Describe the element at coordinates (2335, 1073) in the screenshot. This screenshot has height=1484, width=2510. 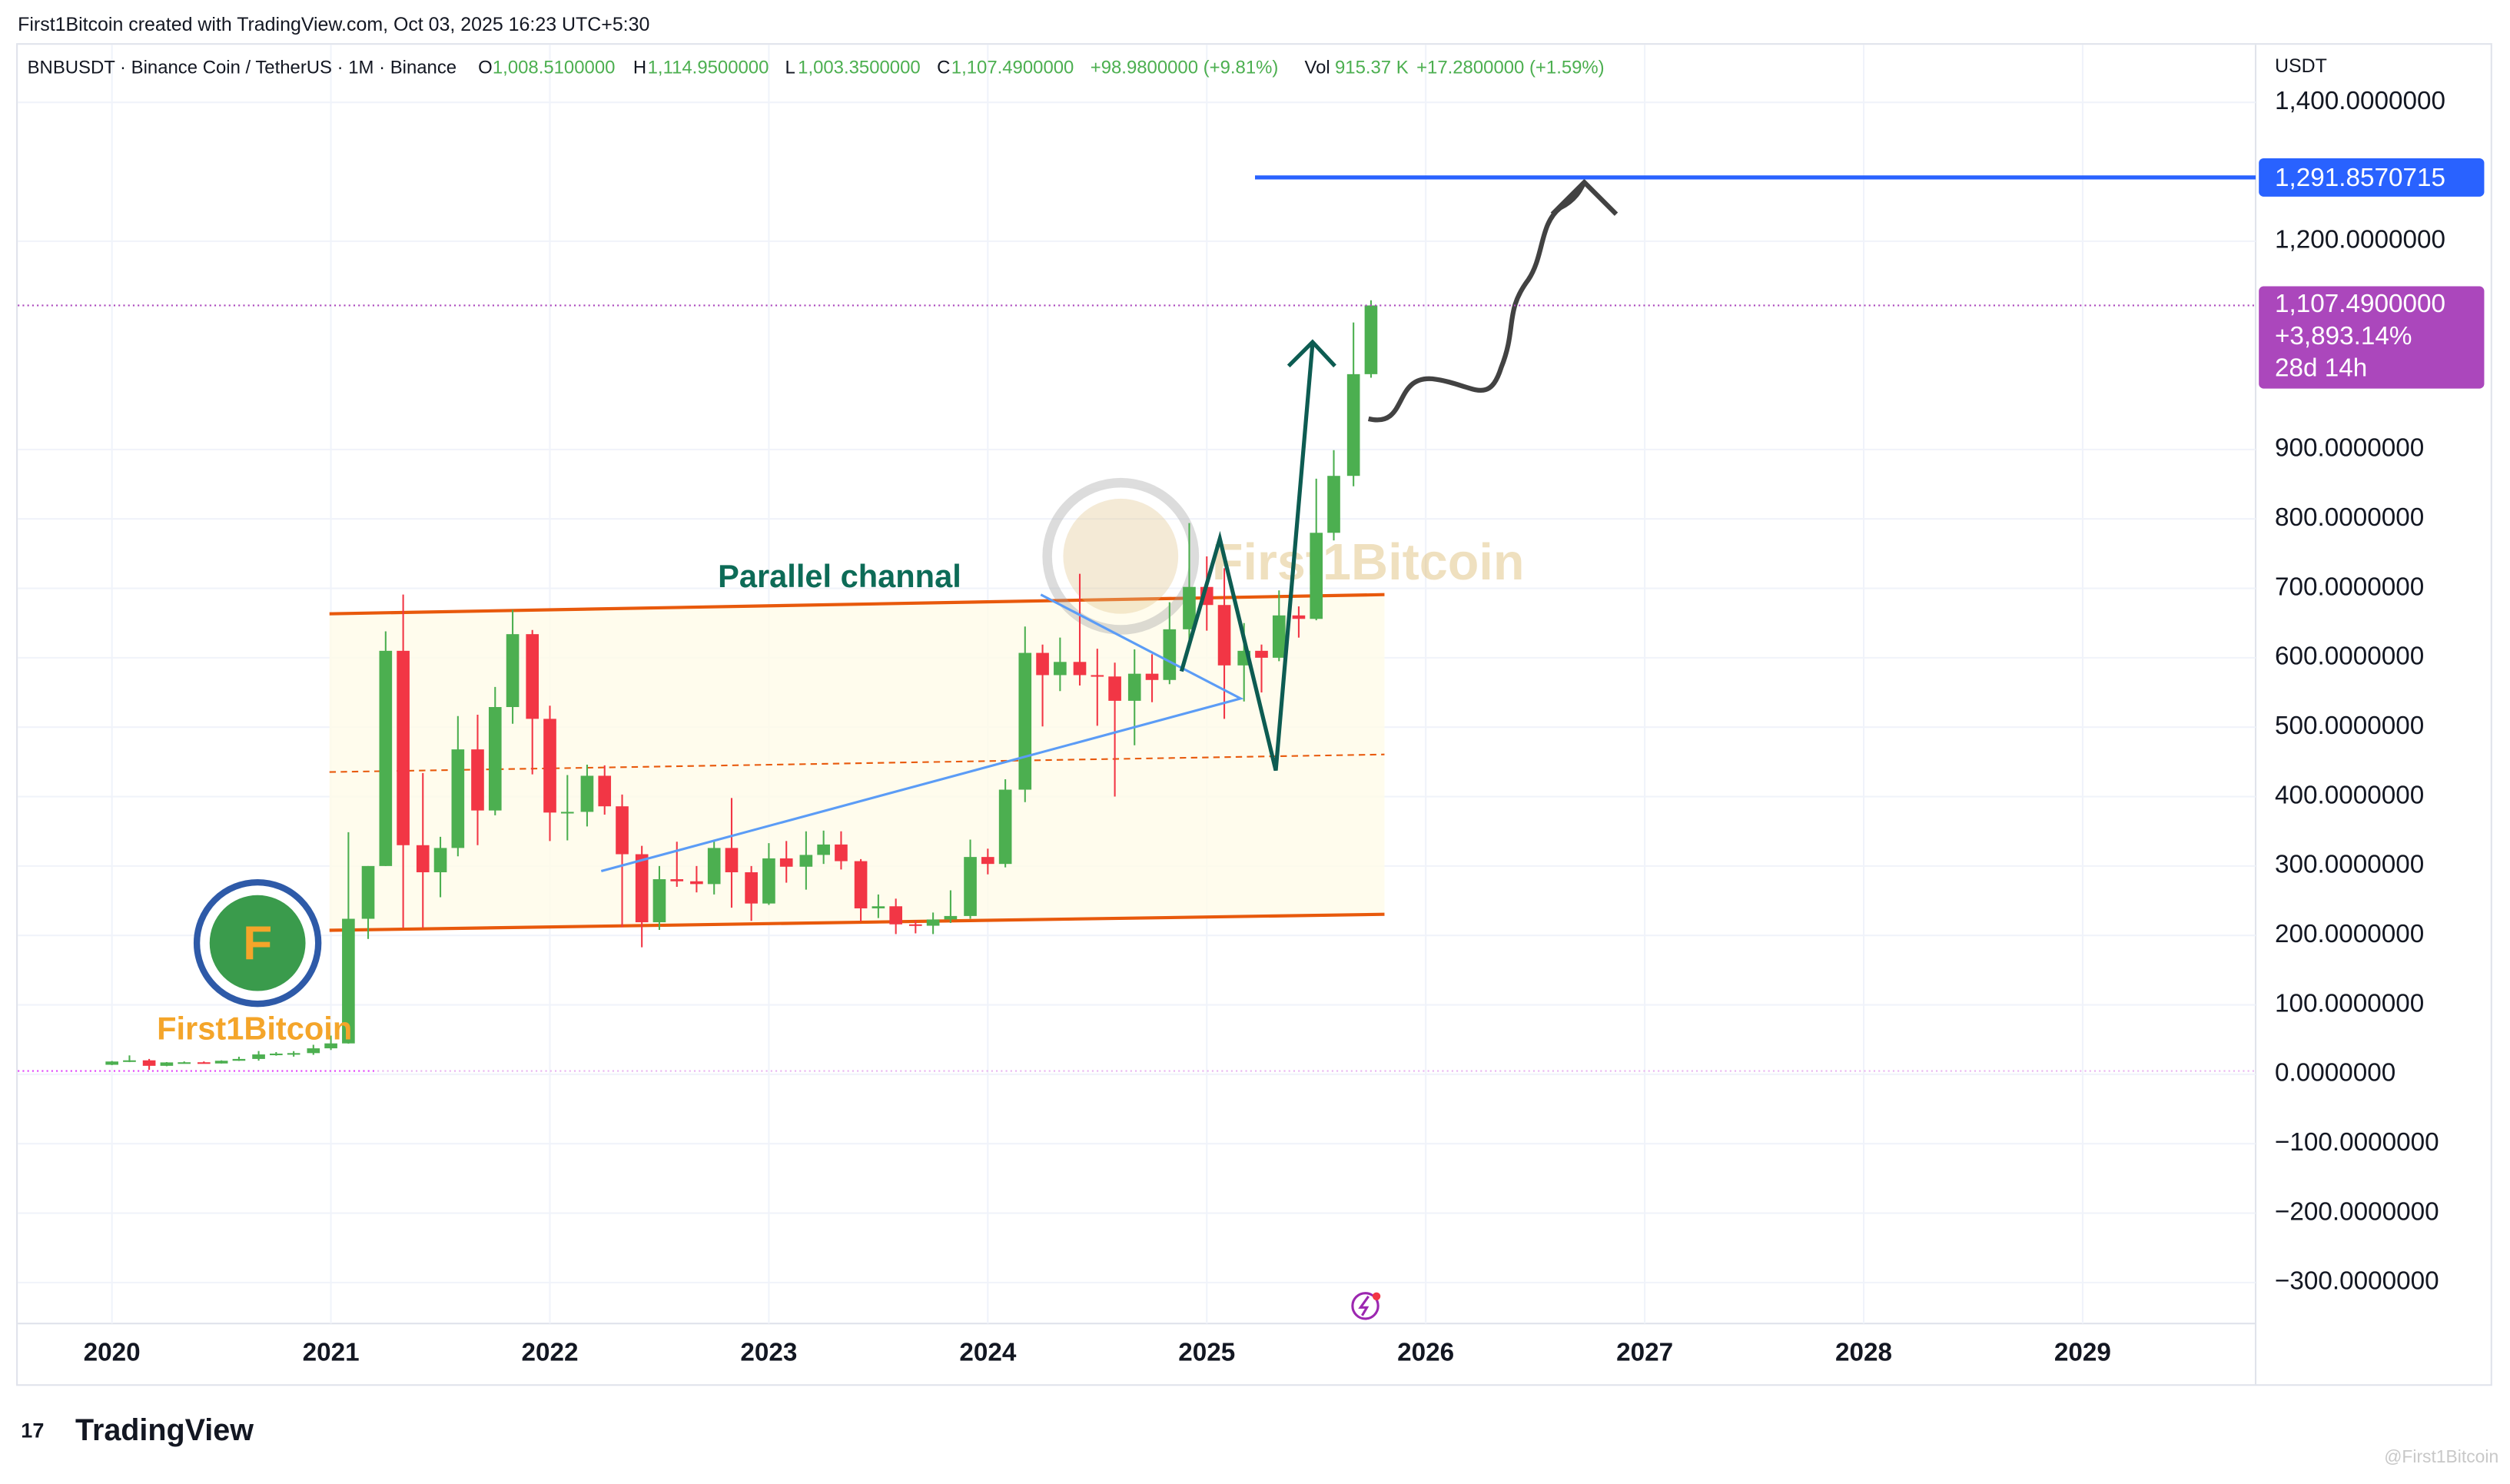
I see `y-tick-label: 0.0000000` at that location.